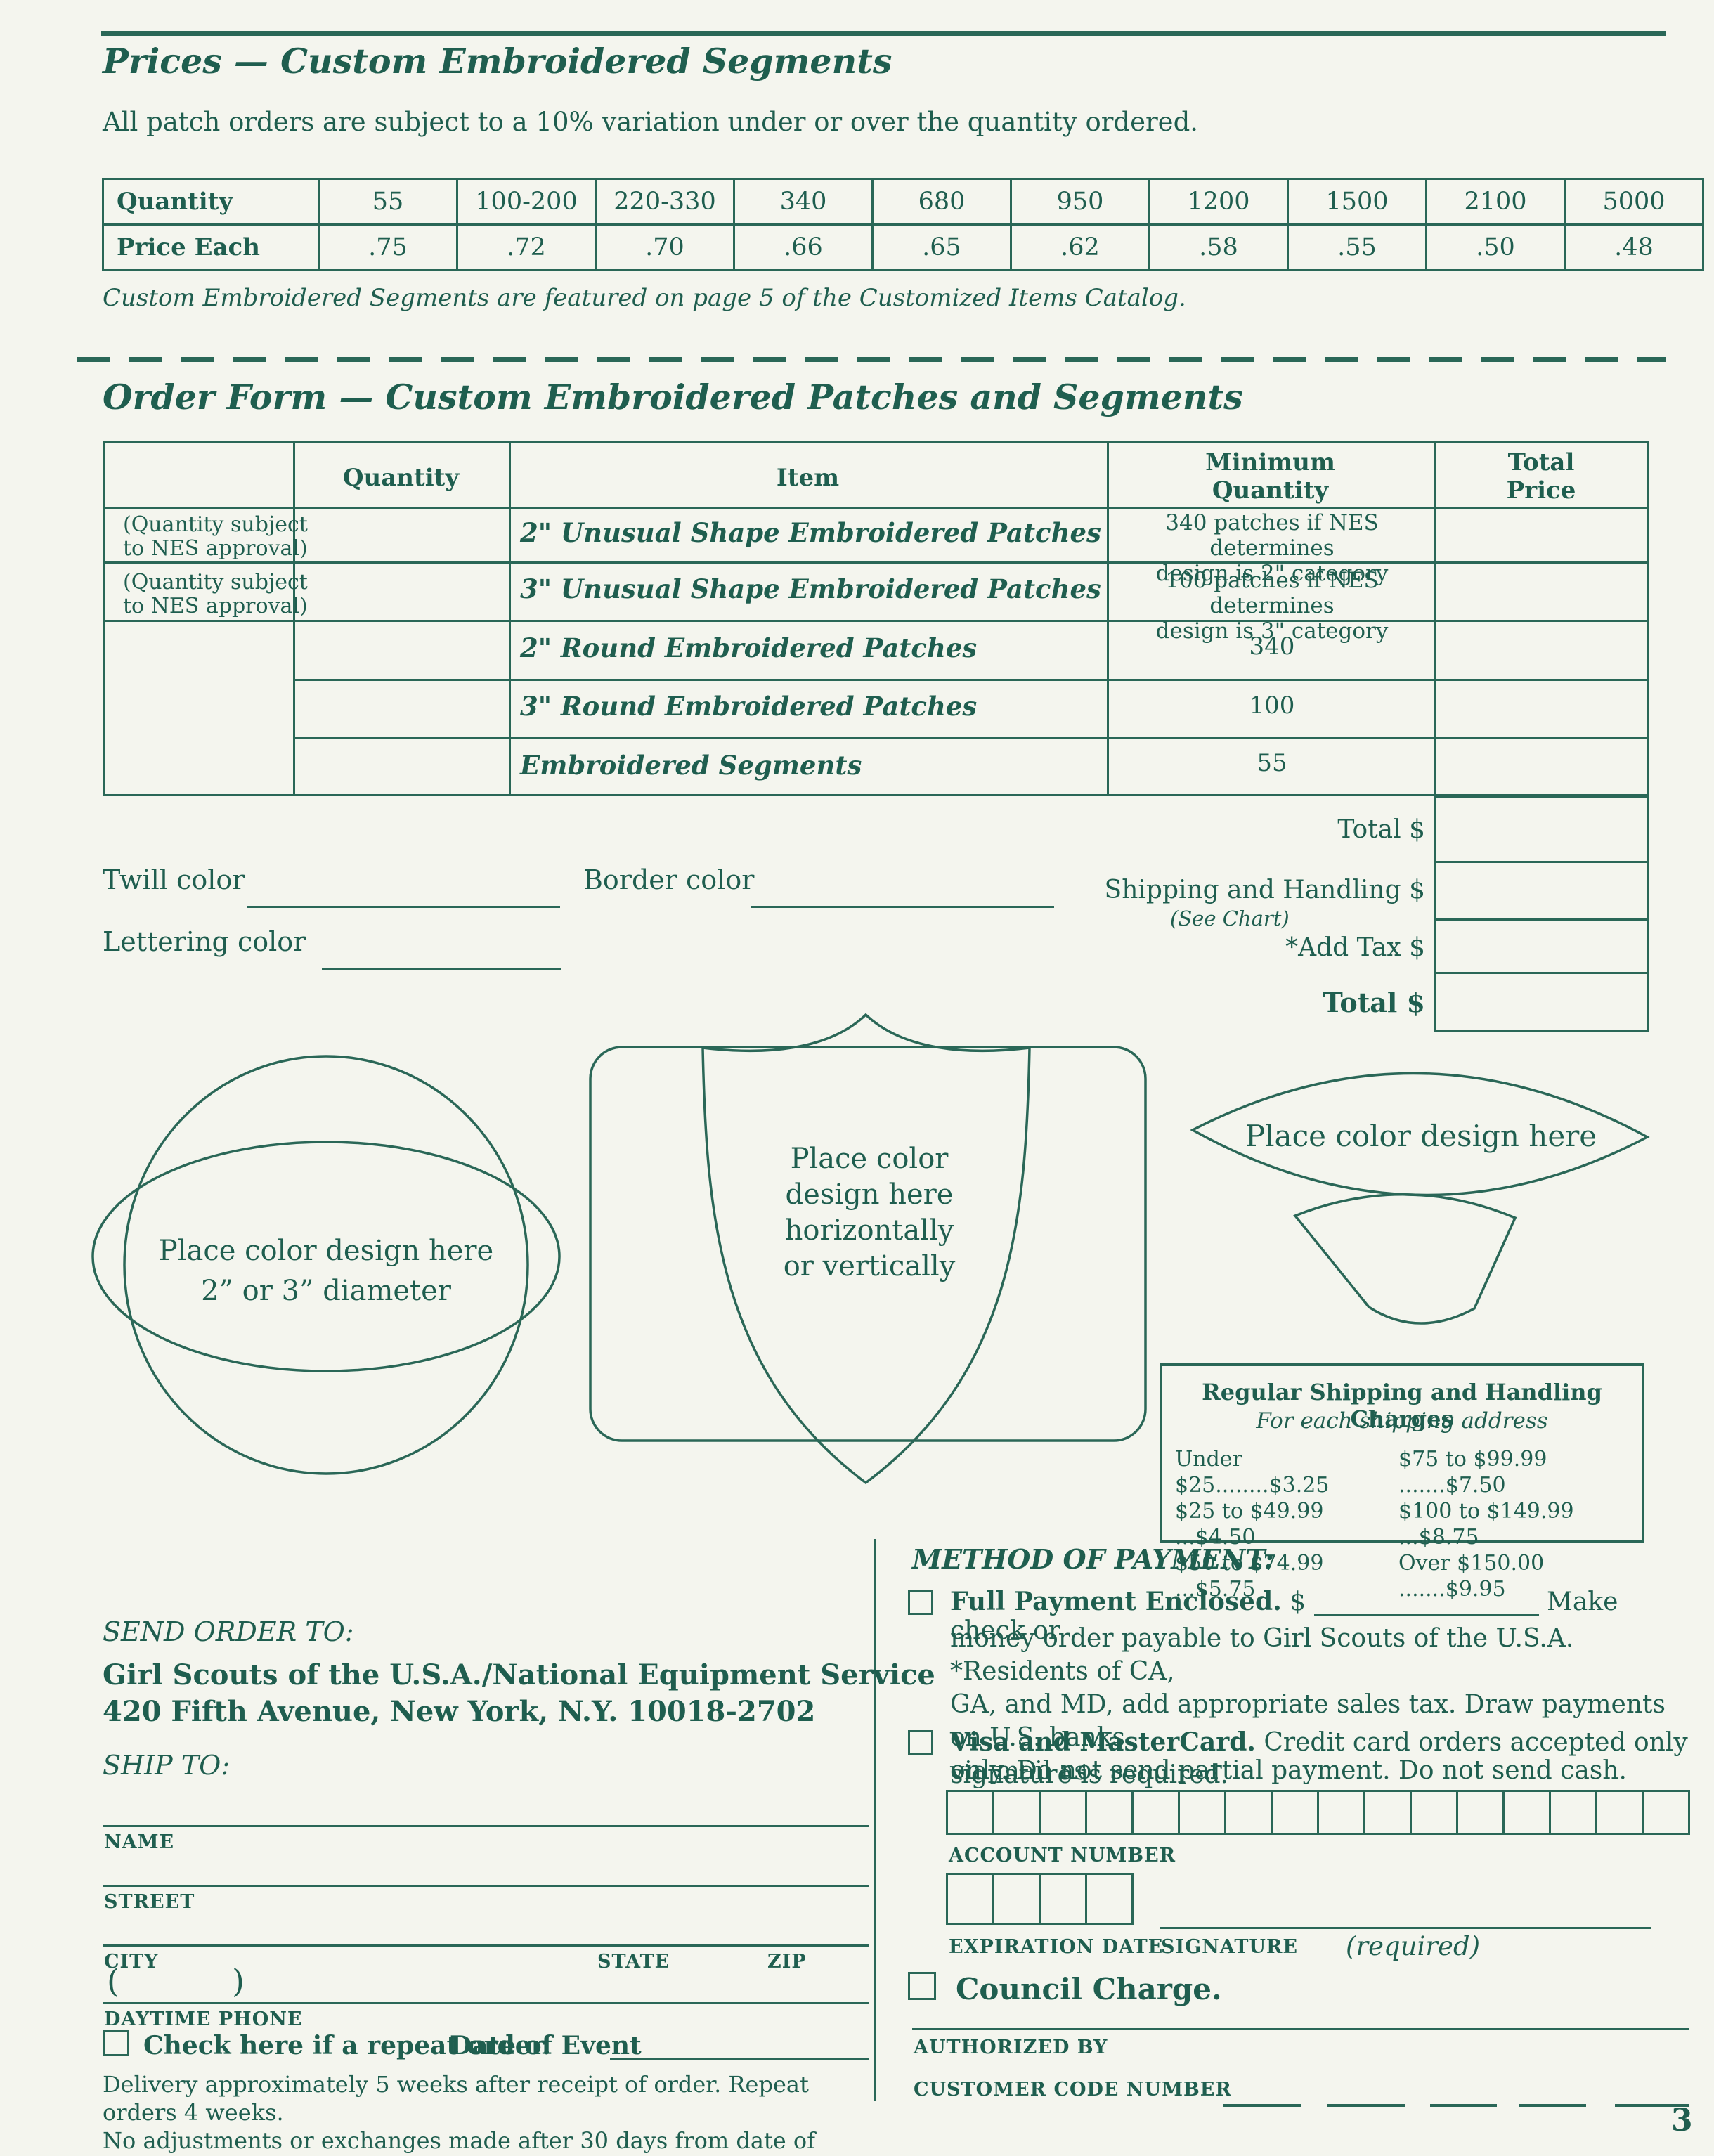 This screenshot has width=1714, height=2156. I want to click on price-each: .58, so click(1218, 247).